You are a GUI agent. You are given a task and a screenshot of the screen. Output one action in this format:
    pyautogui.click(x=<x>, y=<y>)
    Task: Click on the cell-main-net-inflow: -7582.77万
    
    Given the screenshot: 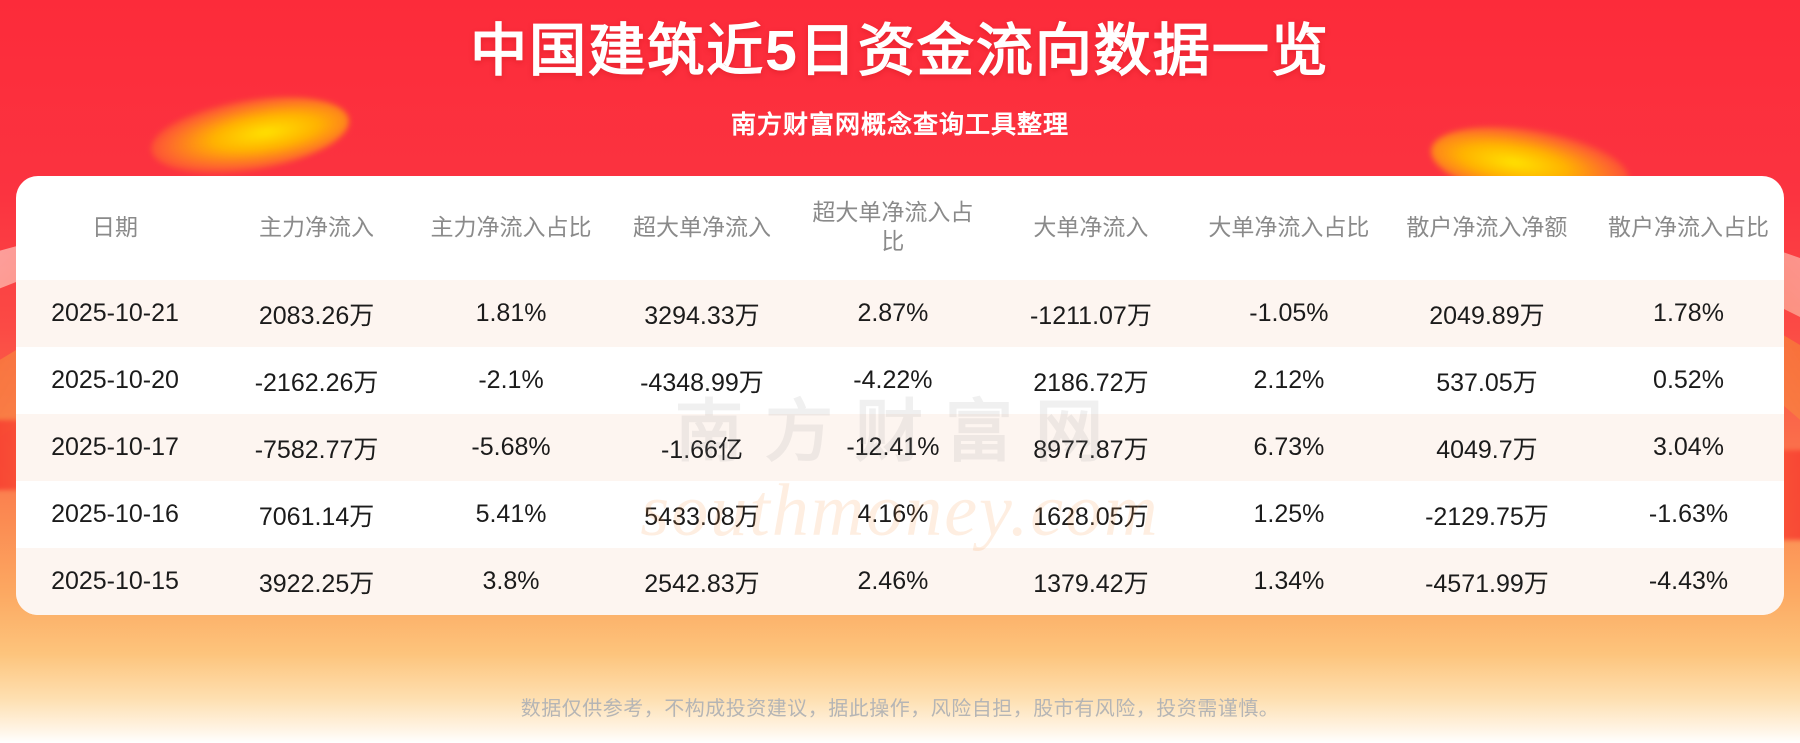 What is the action you would take?
    pyautogui.click(x=316, y=449)
    